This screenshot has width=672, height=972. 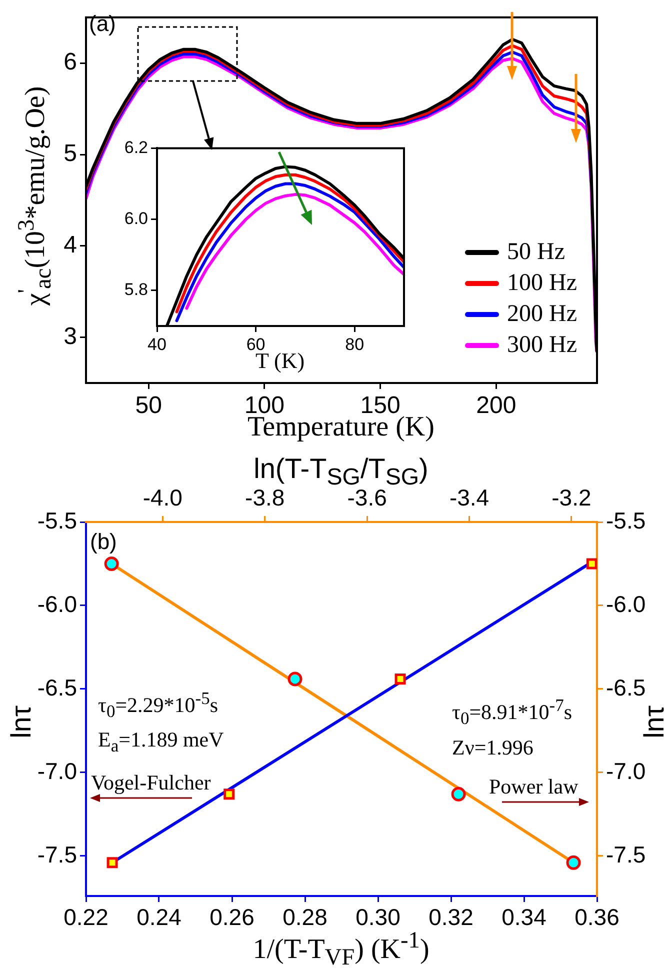 I want to click on x-tick-label: 200, so click(x=496, y=406).